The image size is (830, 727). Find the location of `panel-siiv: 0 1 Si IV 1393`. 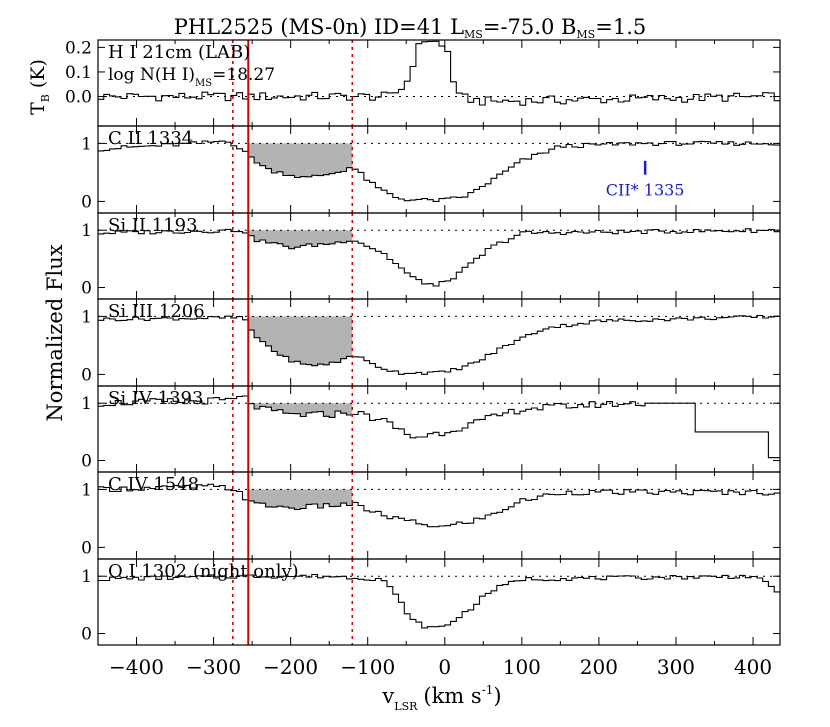

panel-siiv: 0 1 Si IV 1393 is located at coordinates (431, 429).